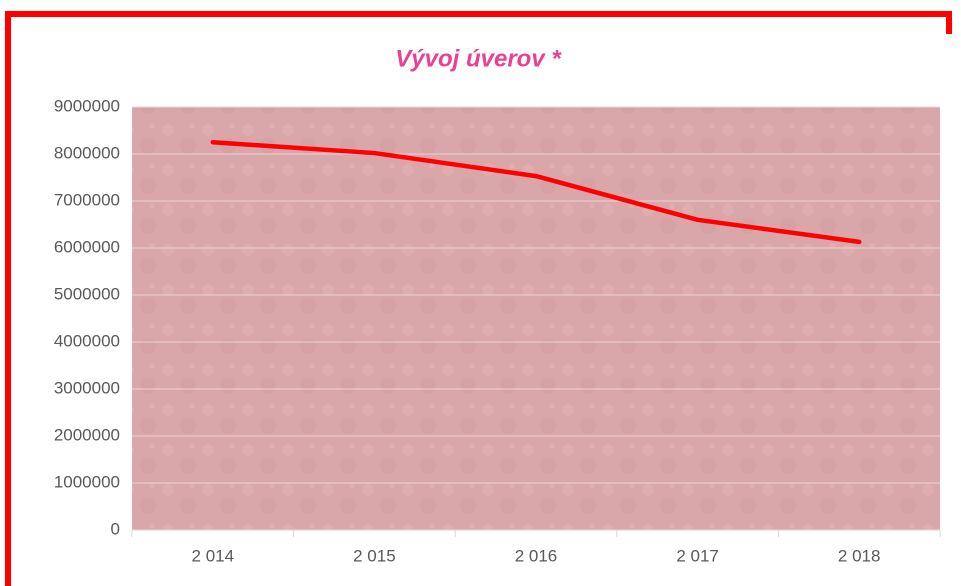  Describe the element at coordinates (115, 528) in the screenshot. I see `y-tick-label: 0` at that location.